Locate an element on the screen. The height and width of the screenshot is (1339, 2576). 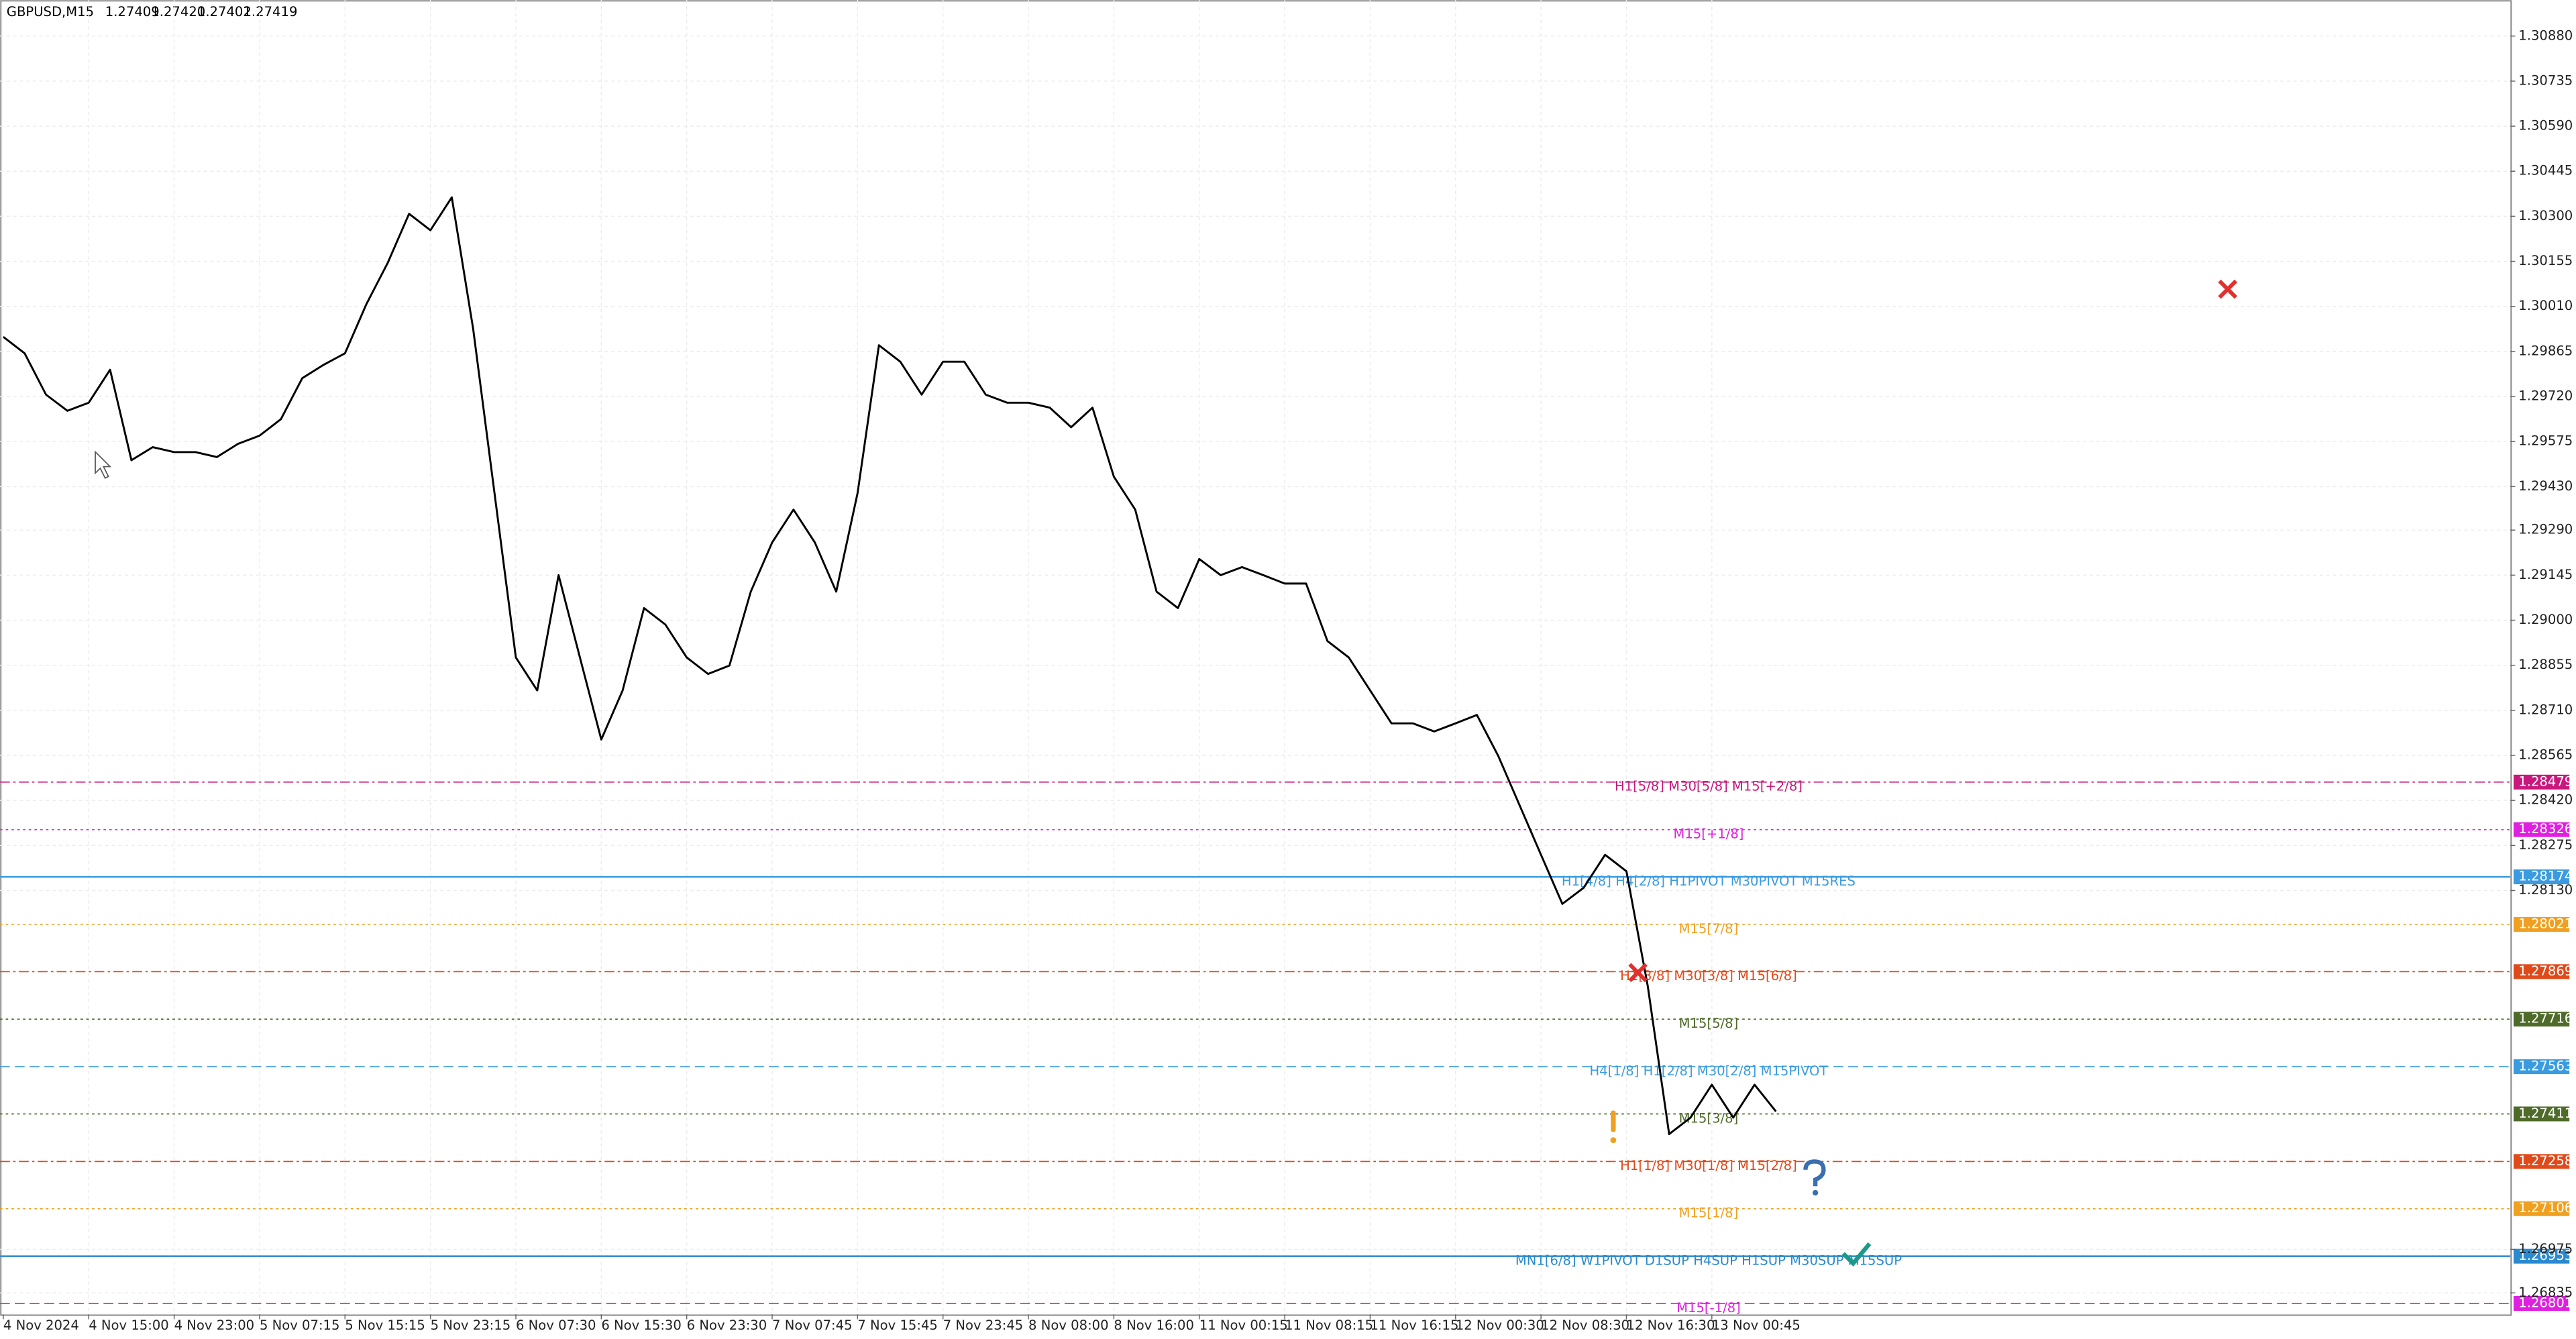
price-tag-label: 1.27258 is located at coordinates (2545, 1161).